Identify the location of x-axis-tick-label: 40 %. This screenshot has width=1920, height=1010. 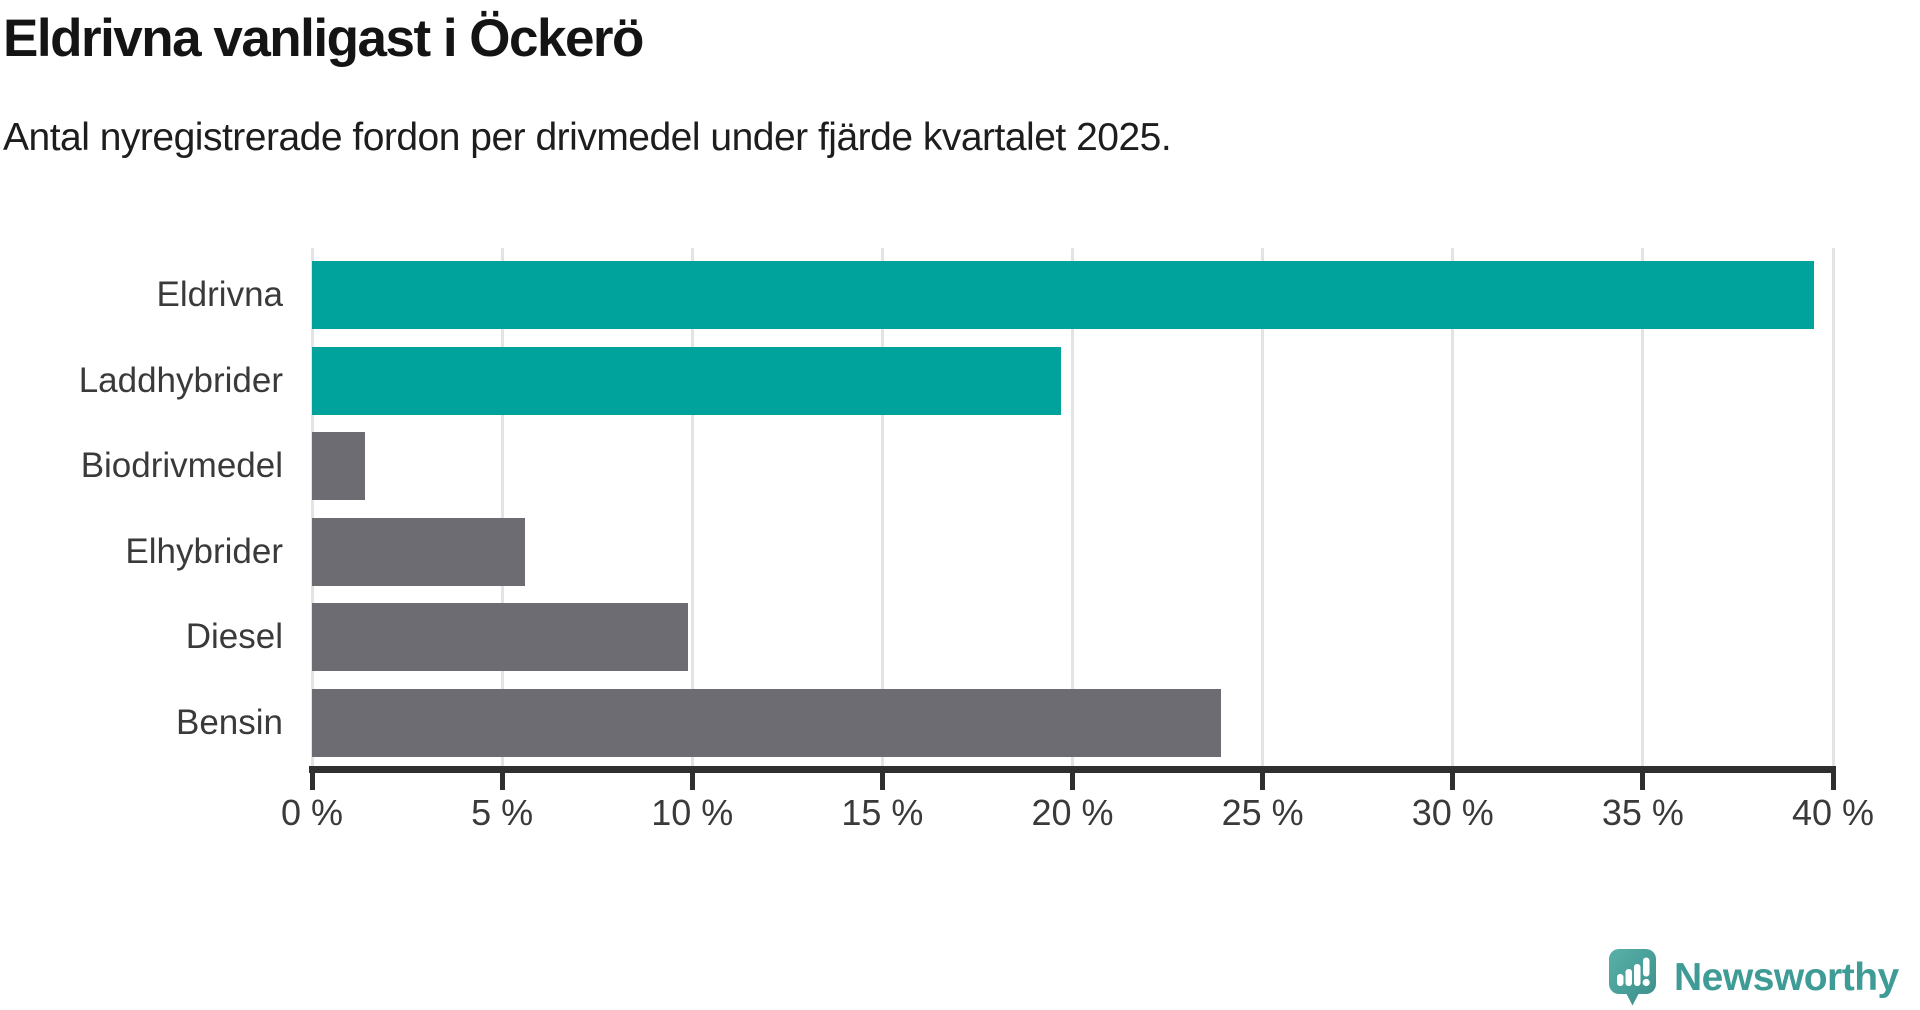
(1833, 812).